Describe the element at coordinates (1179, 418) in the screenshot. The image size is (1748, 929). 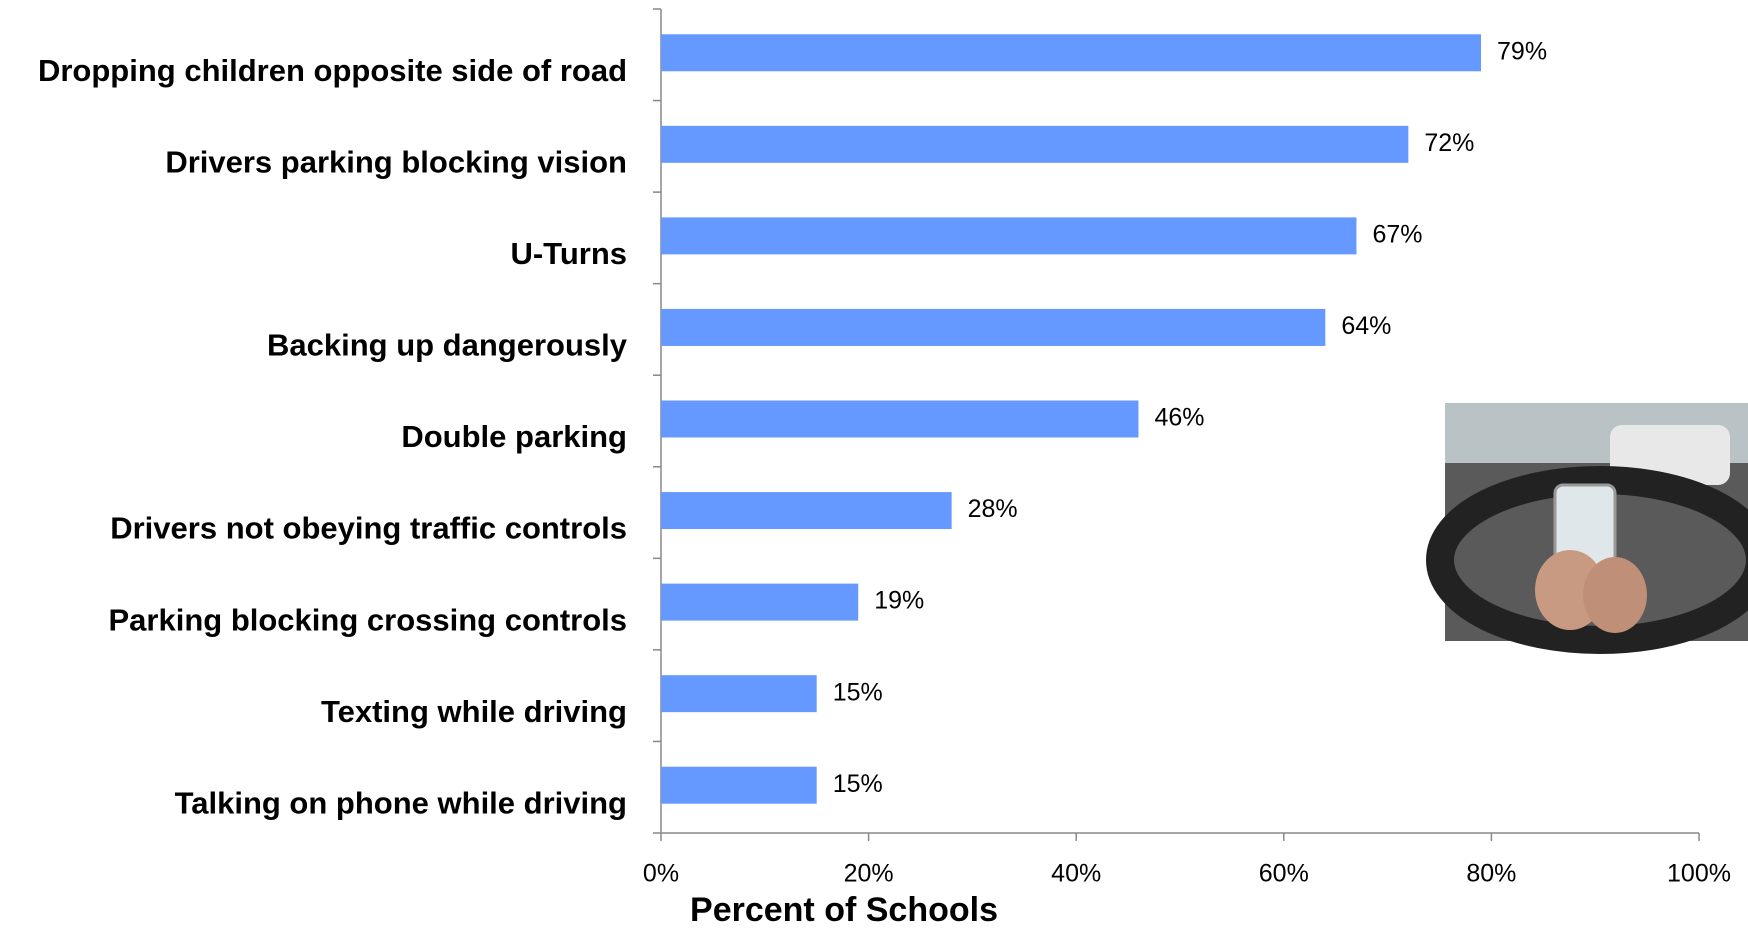
I see `value-label: 46%` at that location.